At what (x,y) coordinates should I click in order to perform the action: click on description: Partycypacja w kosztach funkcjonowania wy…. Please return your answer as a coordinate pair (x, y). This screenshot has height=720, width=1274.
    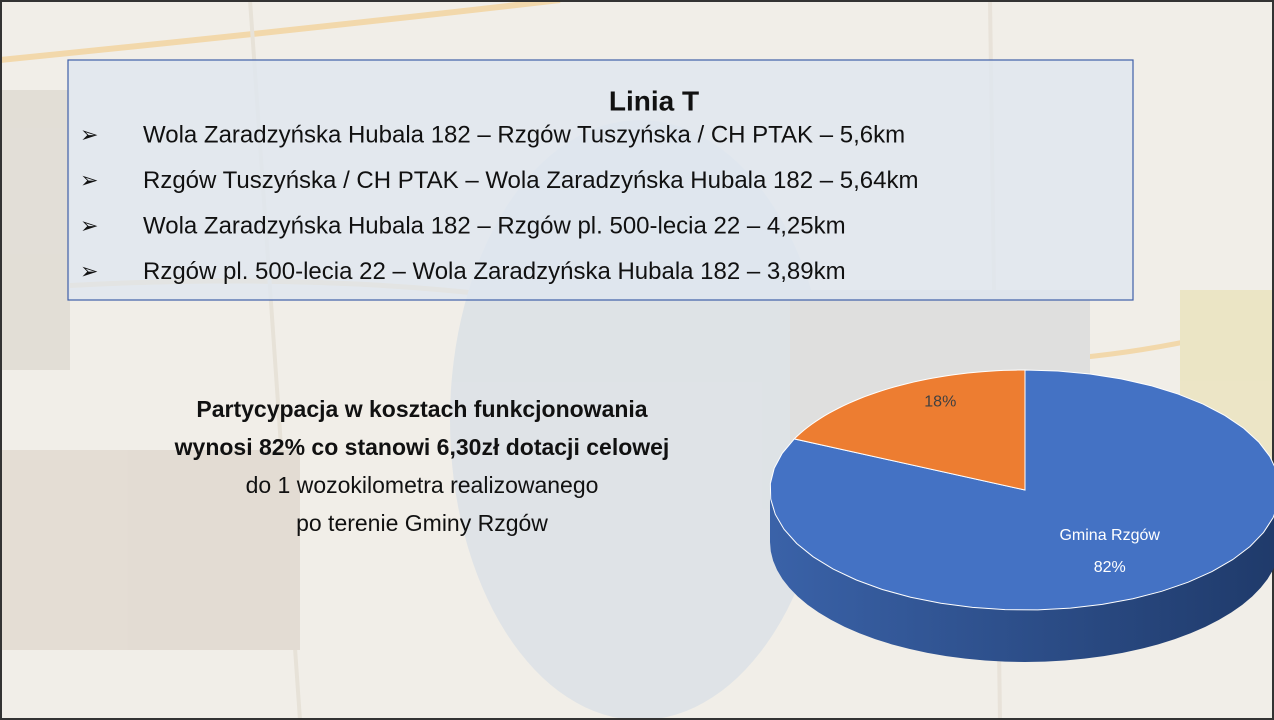
    Looking at the image, I should click on (422, 466).